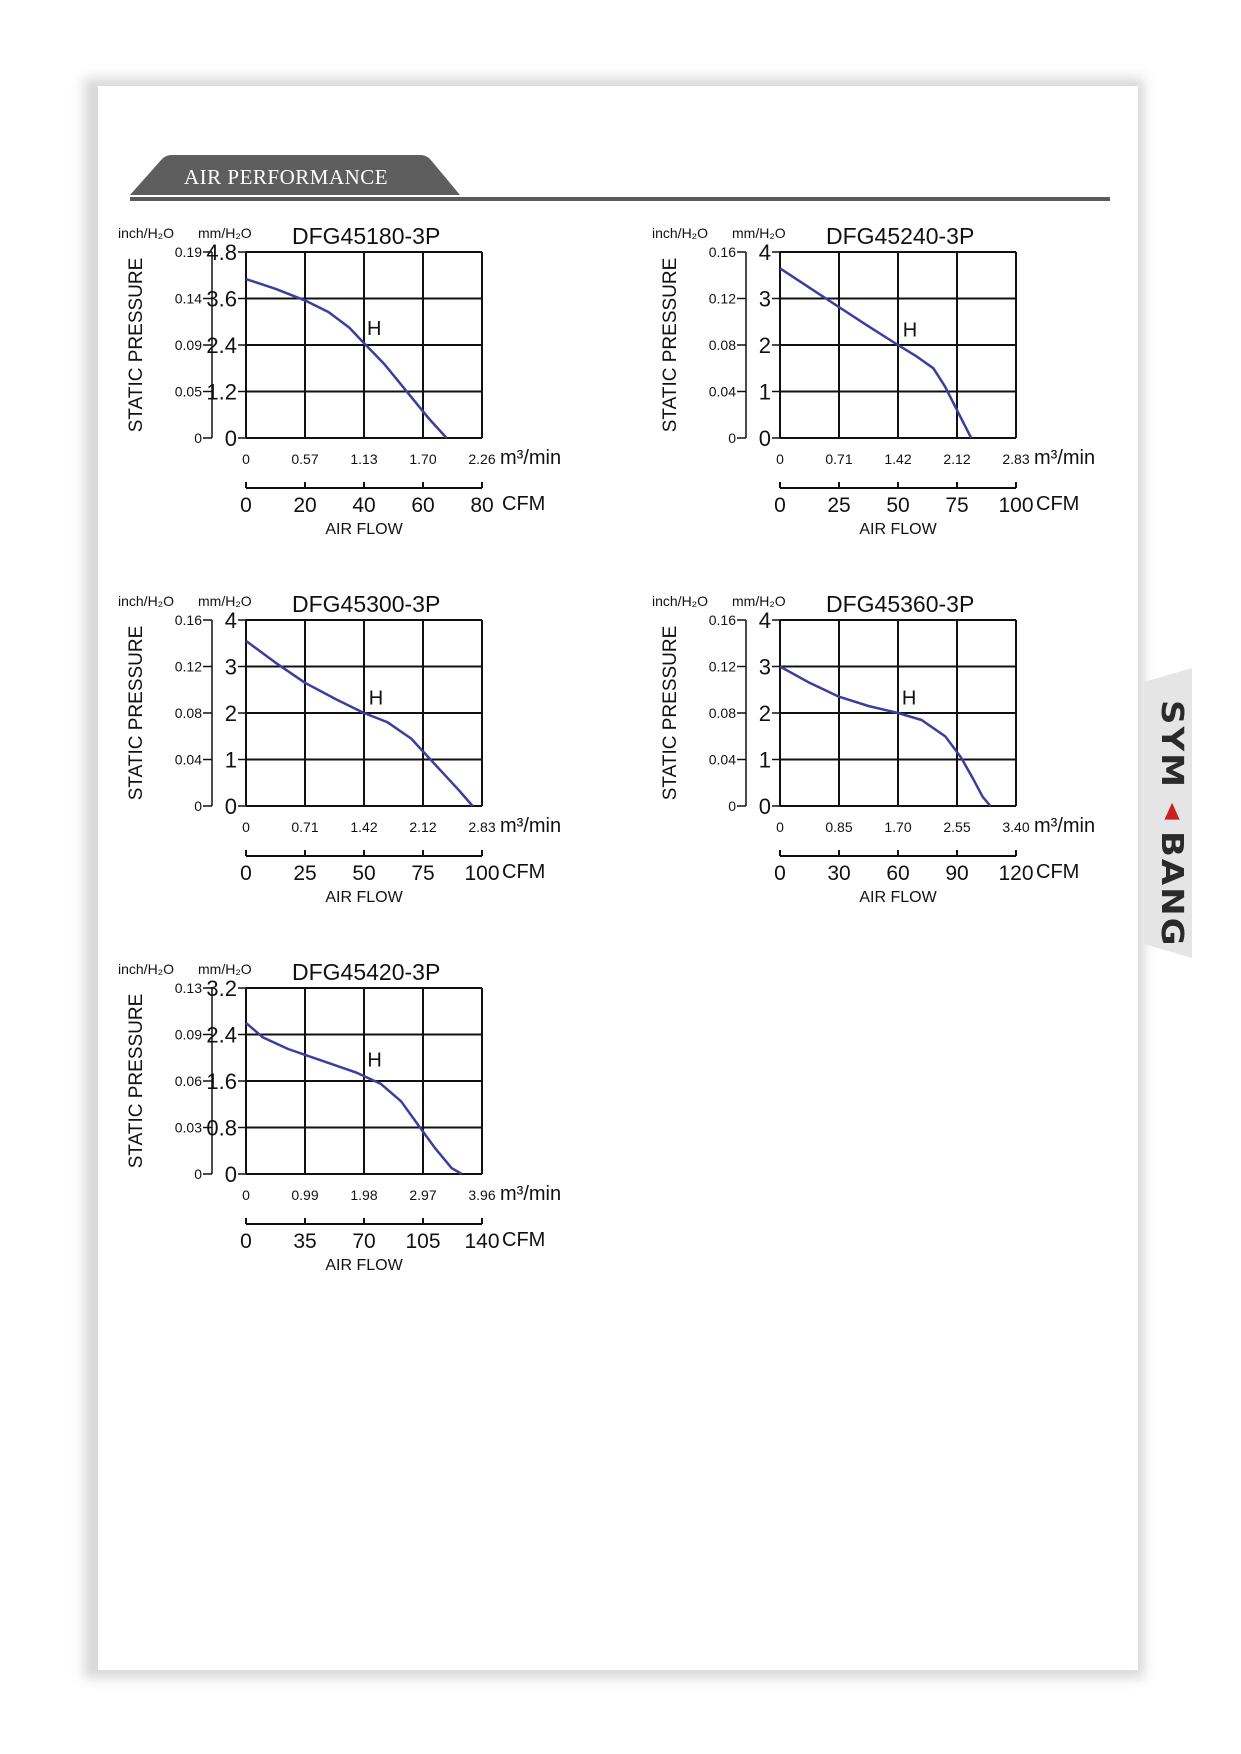 The height and width of the screenshot is (1754, 1241). Describe the element at coordinates (956, 827) in the screenshot. I see `x-tick-metric-label: 2.55` at that location.